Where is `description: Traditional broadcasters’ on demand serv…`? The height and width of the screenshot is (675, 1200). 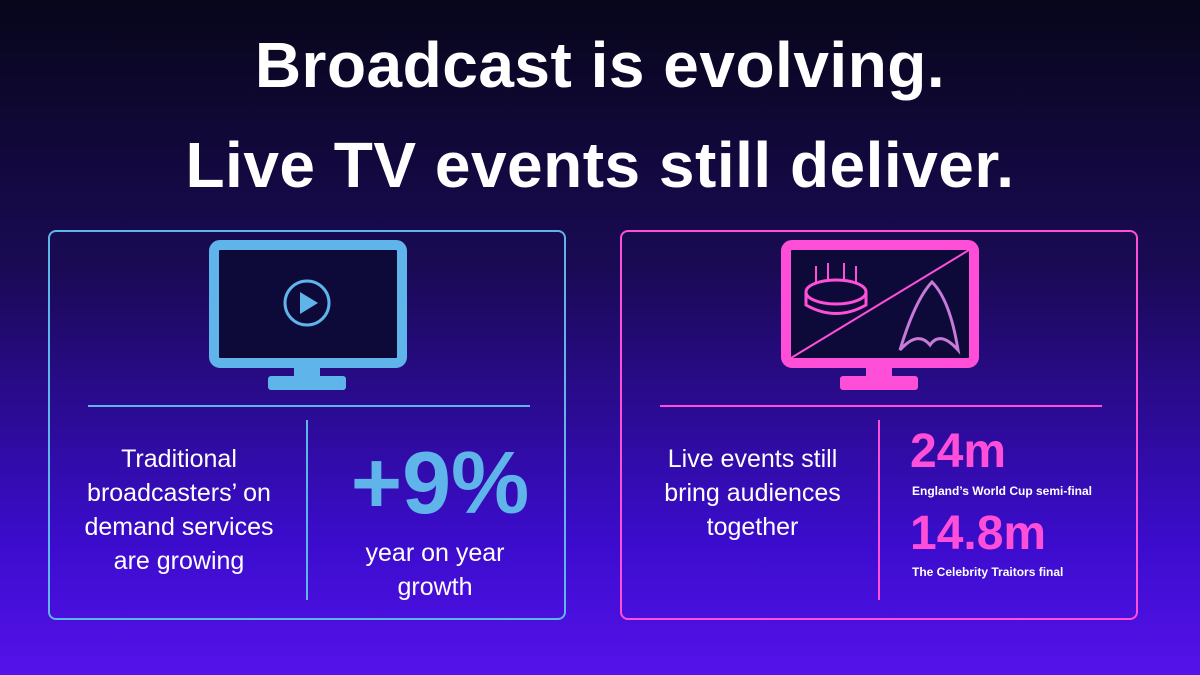
description: Traditional broadcasters’ on demand serv… is located at coordinates (179, 510).